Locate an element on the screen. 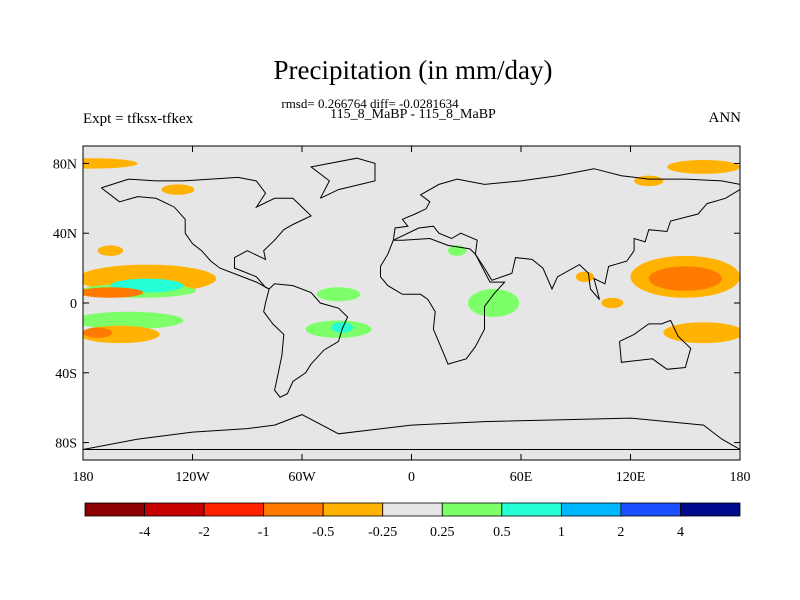 Image resolution: width=800 pixels, height=600 pixels. stats-line: rmsd= 0.266764 diff= -0.0281634 is located at coordinates (370, 103).